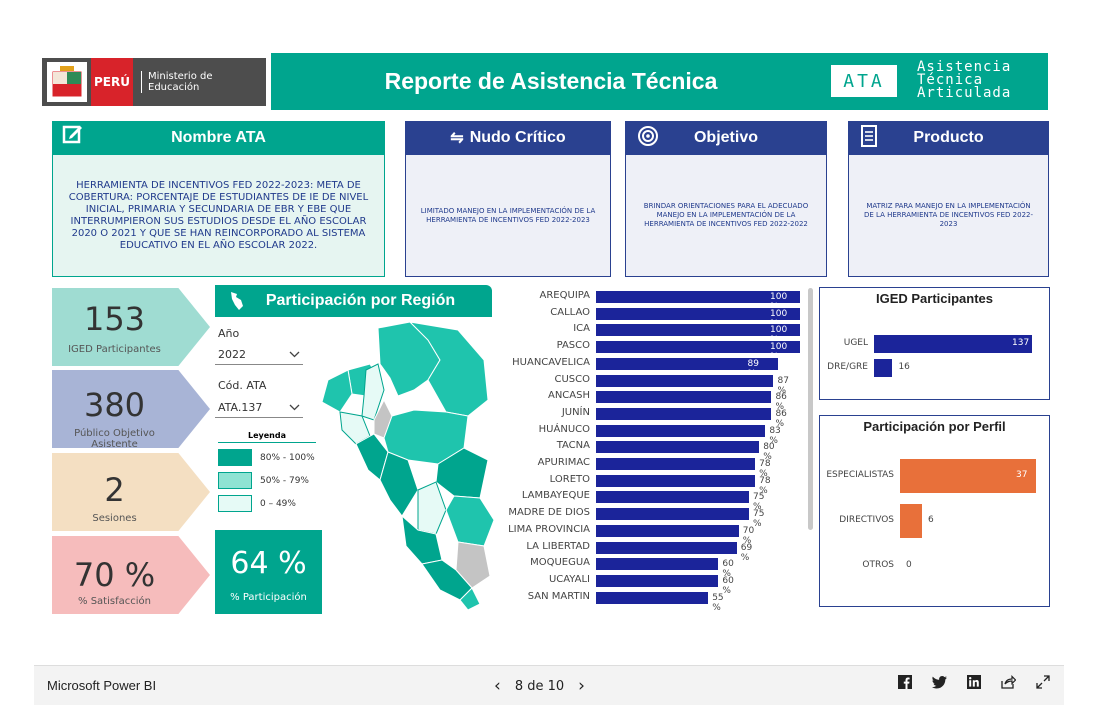  Describe the element at coordinates (558, 546) in the screenshot. I see `region-bar-label: LA LIBERTAD` at that location.